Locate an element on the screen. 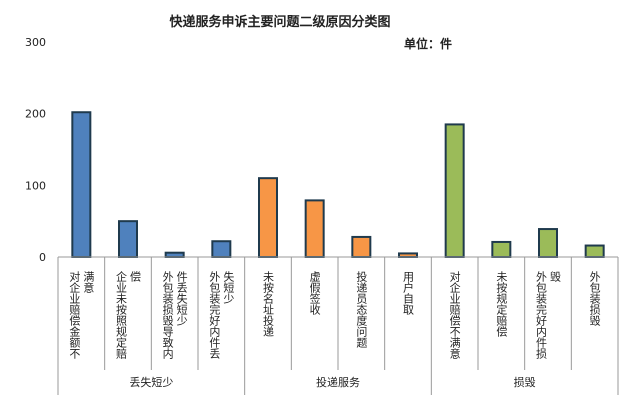 This screenshot has width=626, height=402. category-label: 外包装完好内件损 is located at coordinates (541, 315).